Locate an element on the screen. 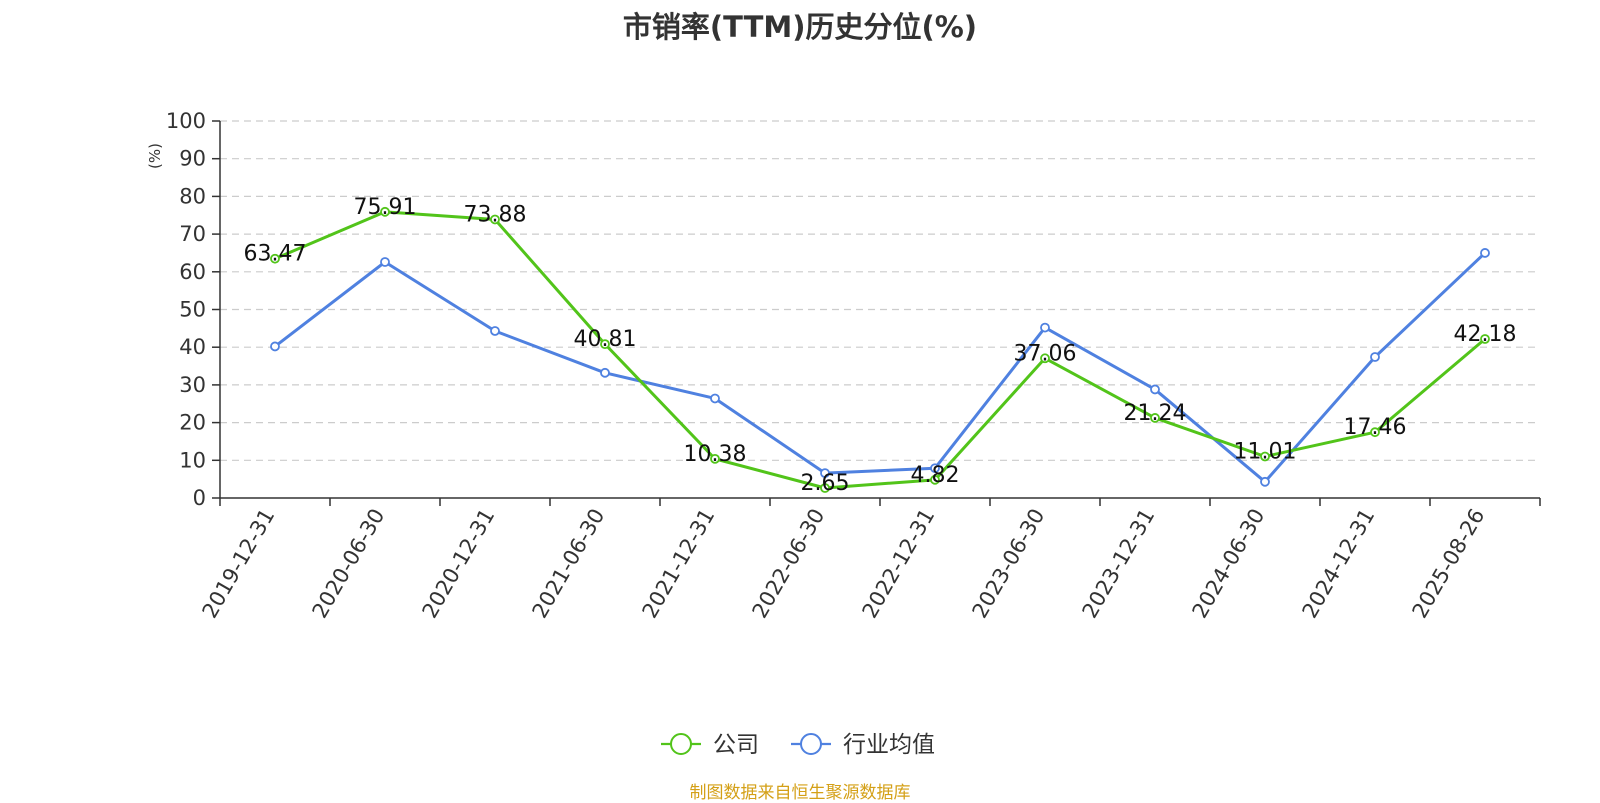 This screenshot has height=803, width=1600. legend: 公司 行业均值 is located at coordinates (798, 745).